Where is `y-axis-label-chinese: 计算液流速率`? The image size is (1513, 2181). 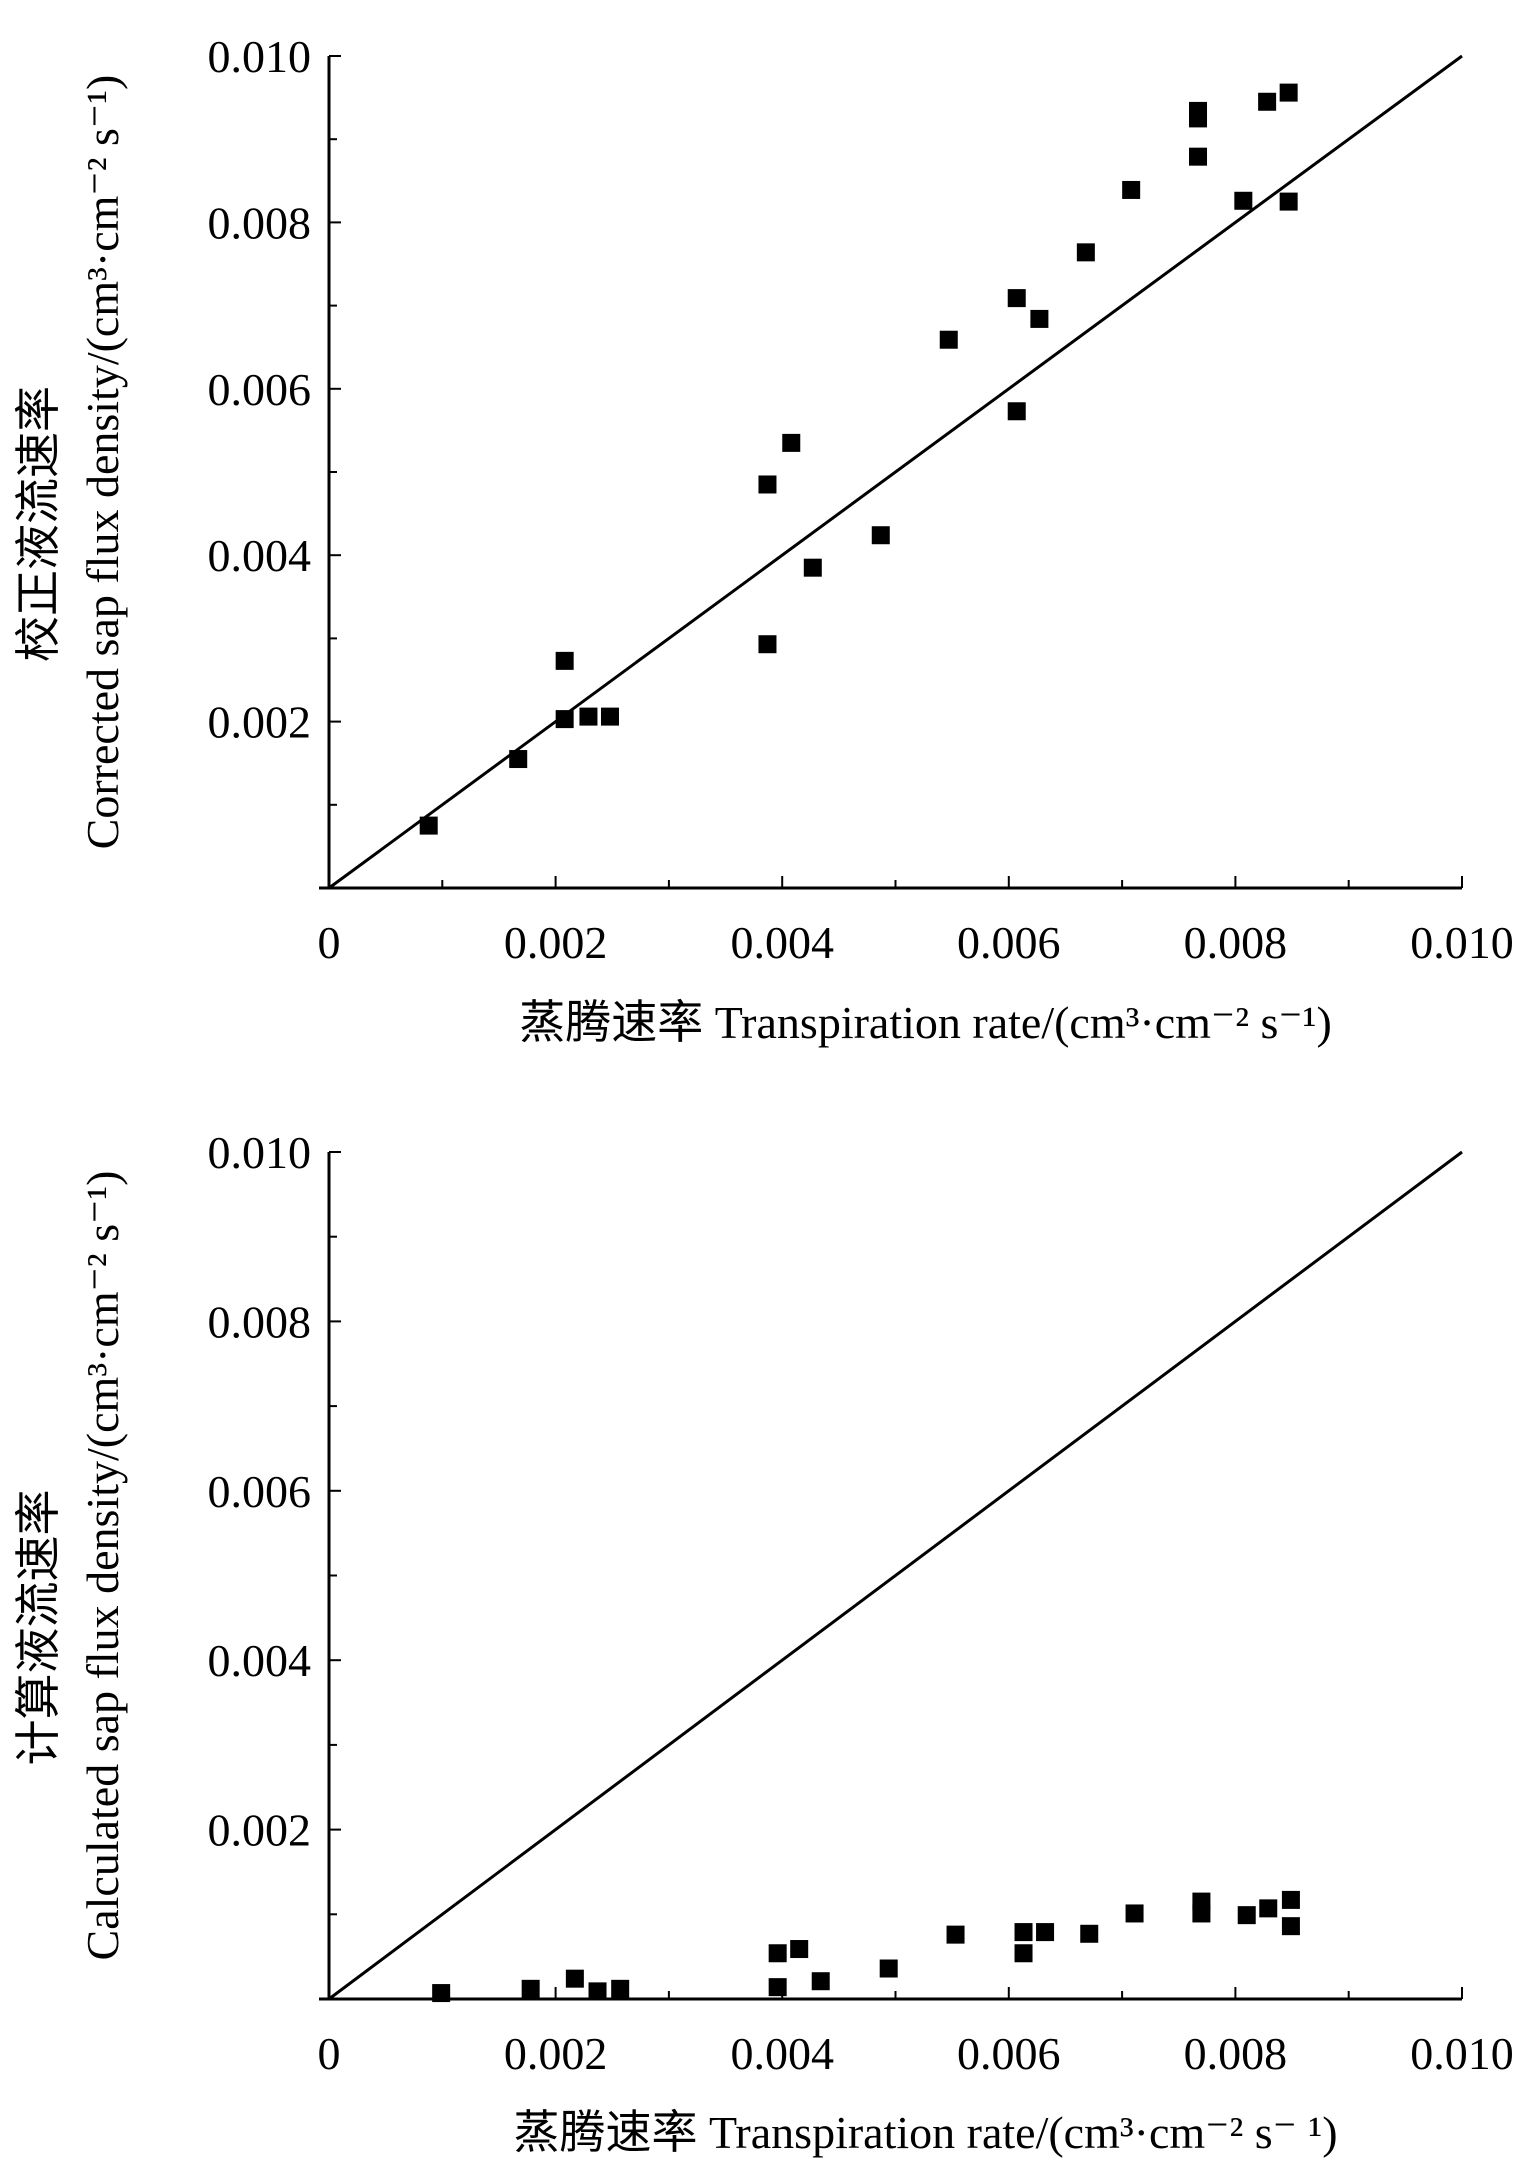 y-axis-label-chinese: 计算液流速率 is located at coordinates (38, 1628).